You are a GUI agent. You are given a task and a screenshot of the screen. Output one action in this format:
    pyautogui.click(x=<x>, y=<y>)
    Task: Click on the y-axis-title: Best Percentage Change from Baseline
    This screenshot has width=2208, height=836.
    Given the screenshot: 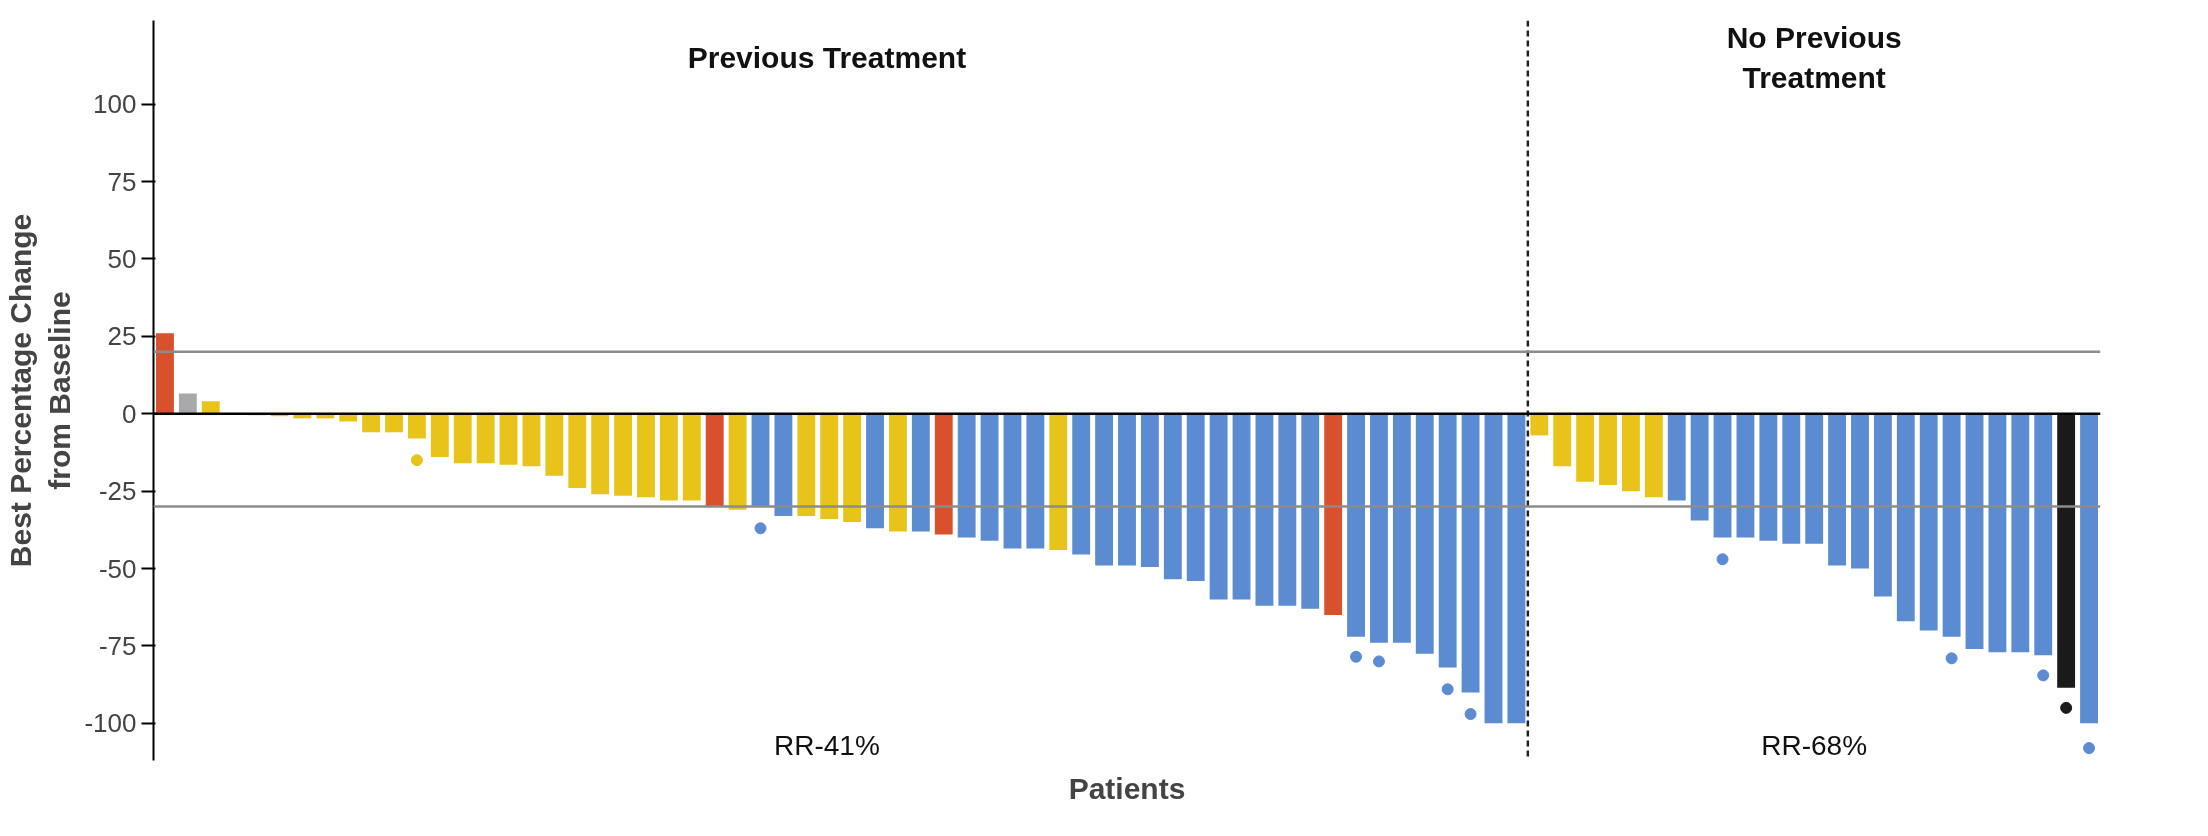 What is the action you would take?
    pyautogui.click(x=40, y=390)
    